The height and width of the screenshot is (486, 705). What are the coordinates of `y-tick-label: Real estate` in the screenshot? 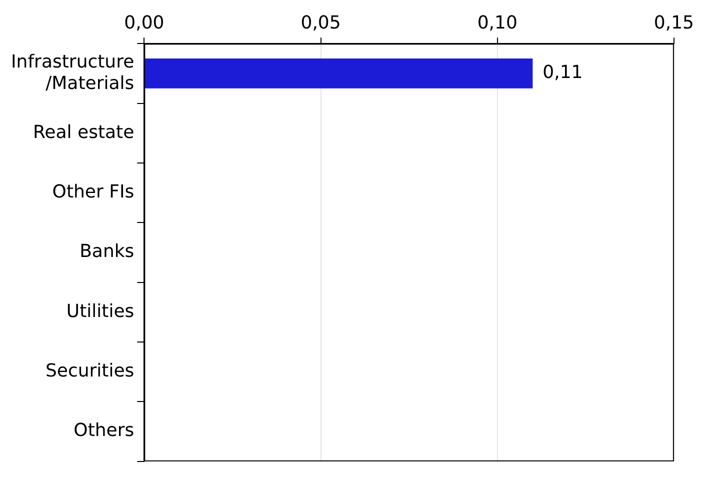 It's located at (83, 132).